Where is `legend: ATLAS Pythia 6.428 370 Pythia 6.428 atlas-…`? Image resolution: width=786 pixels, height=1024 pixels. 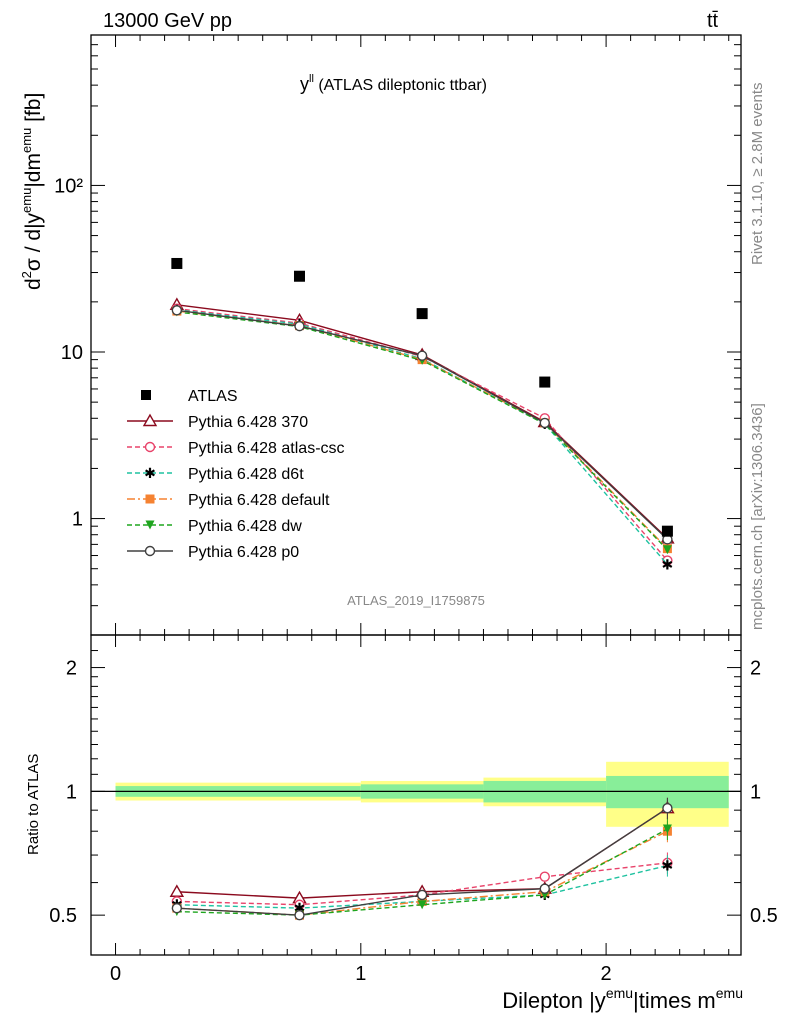 legend: ATLAS Pythia 6.428 370 Pythia 6.428 atlas-… is located at coordinates (236, 474).